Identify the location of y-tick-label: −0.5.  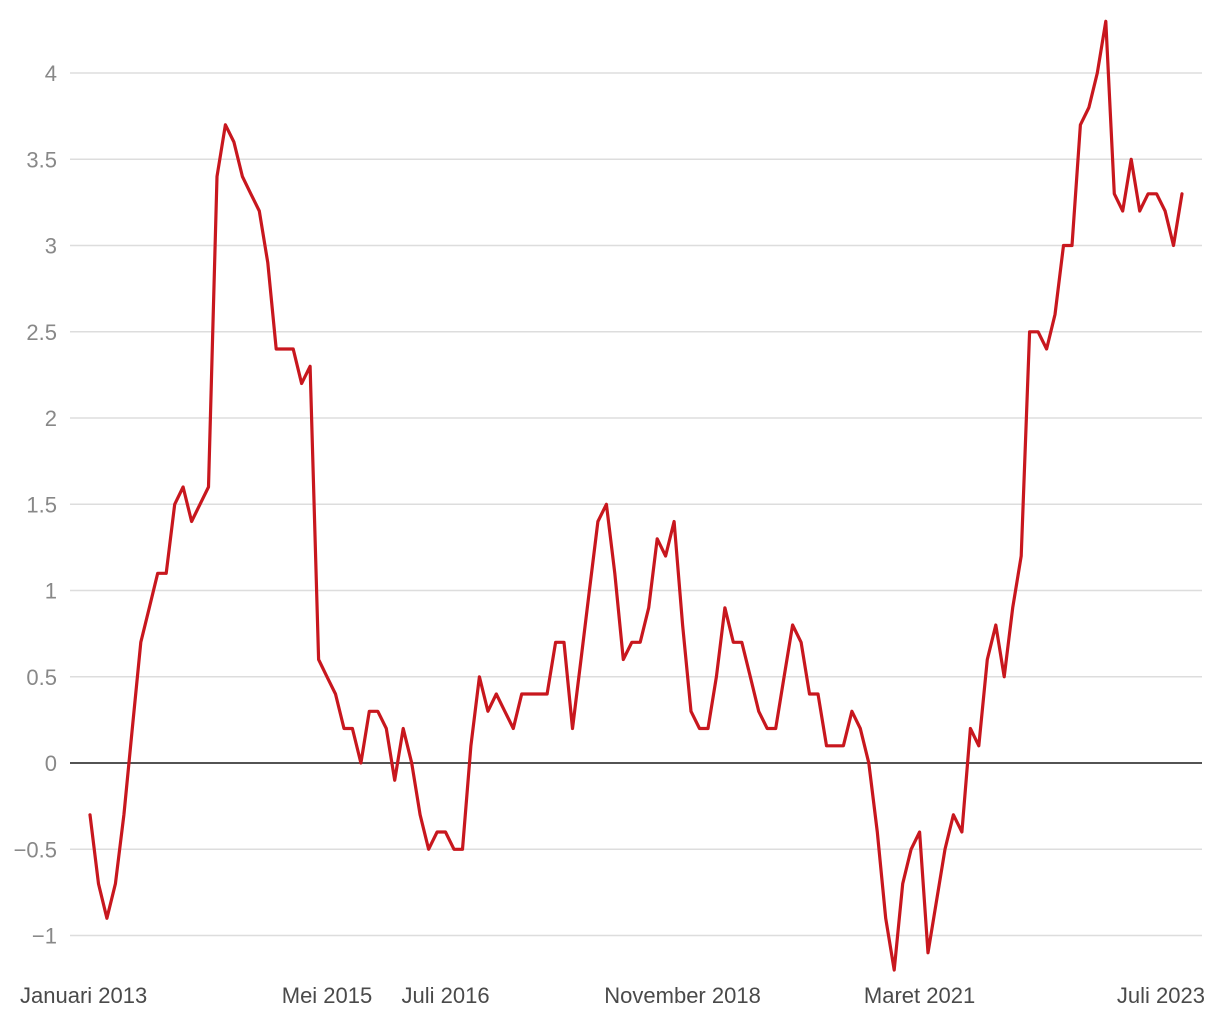
(35, 849).